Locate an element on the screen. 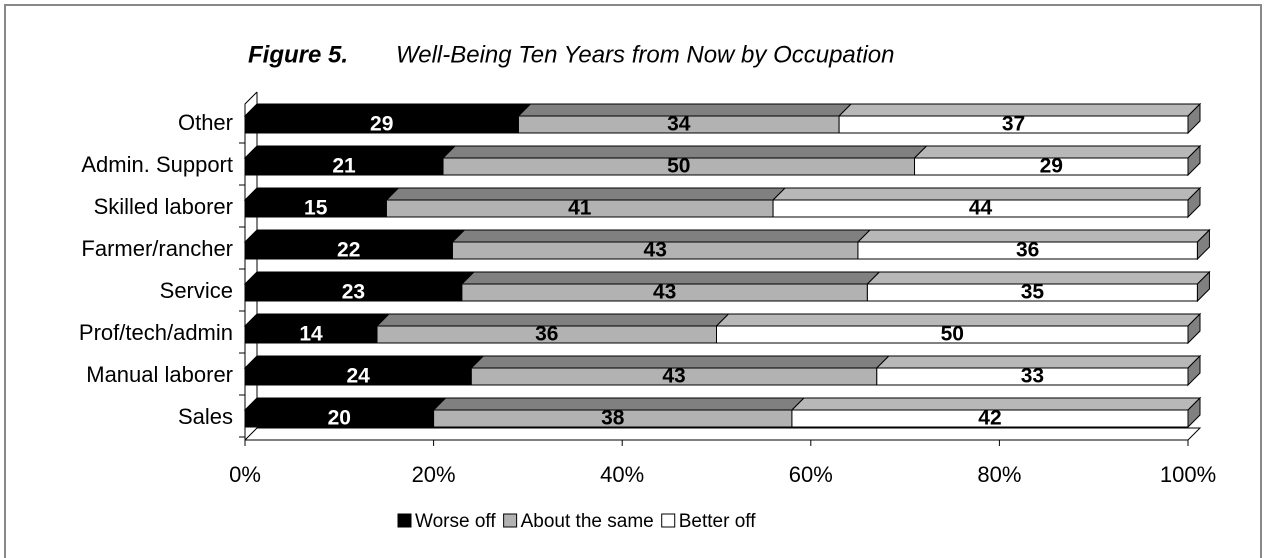  y-tick-label: Other is located at coordinates (205, 122).